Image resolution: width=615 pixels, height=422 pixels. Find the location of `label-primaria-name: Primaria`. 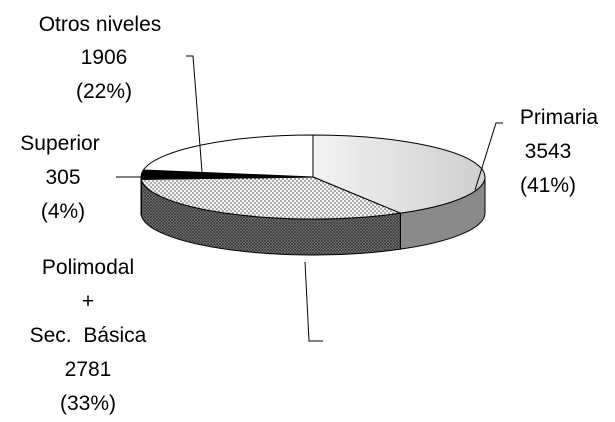

label-primaria-name: Primaria is located at coordinates (559, 117).